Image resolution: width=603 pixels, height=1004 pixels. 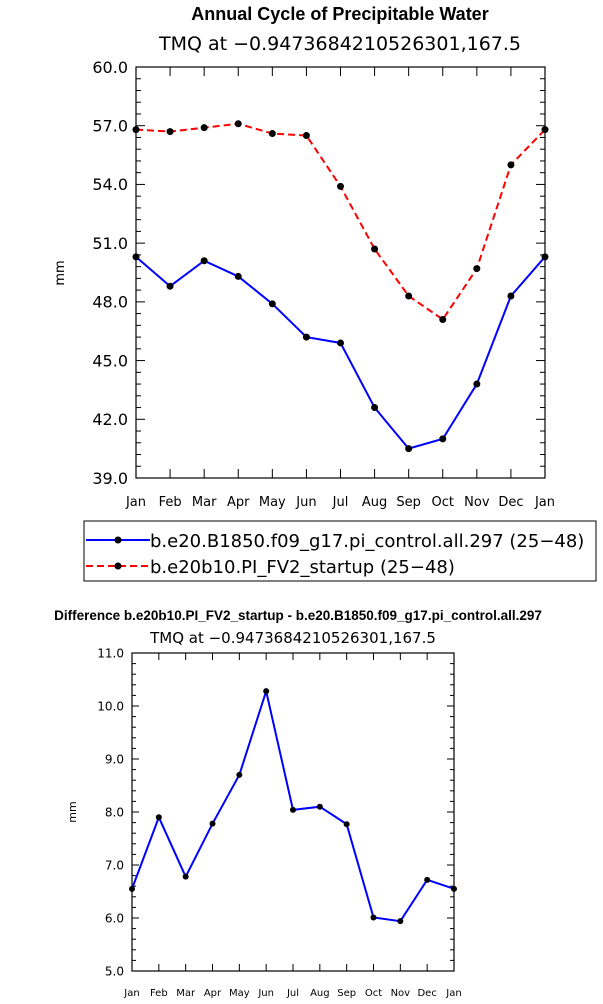 I want to click on chart2-ytick-label: 10.0, so click(x=110, y=706).